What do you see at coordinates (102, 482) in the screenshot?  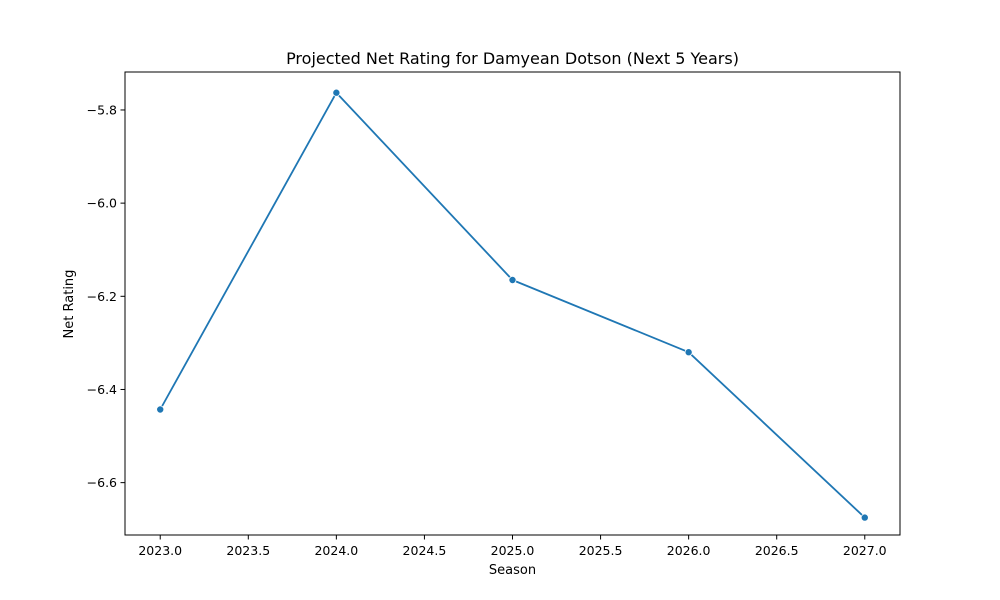 I see `y-tick-label: −6.6` at bounding box center [102, 482].